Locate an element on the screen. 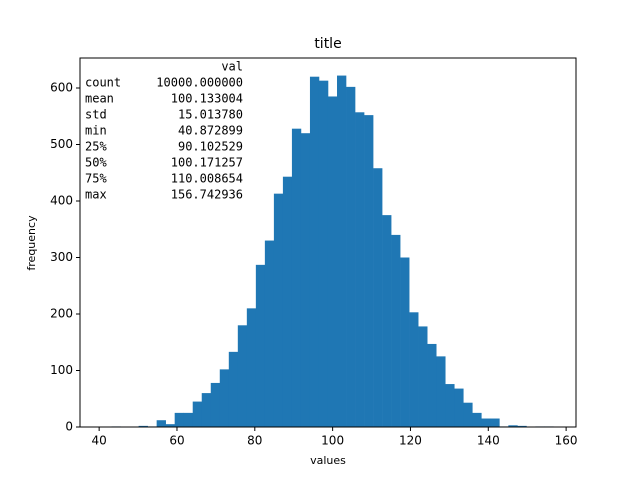  stats-label: 50% is located at coordinates (96, 163).